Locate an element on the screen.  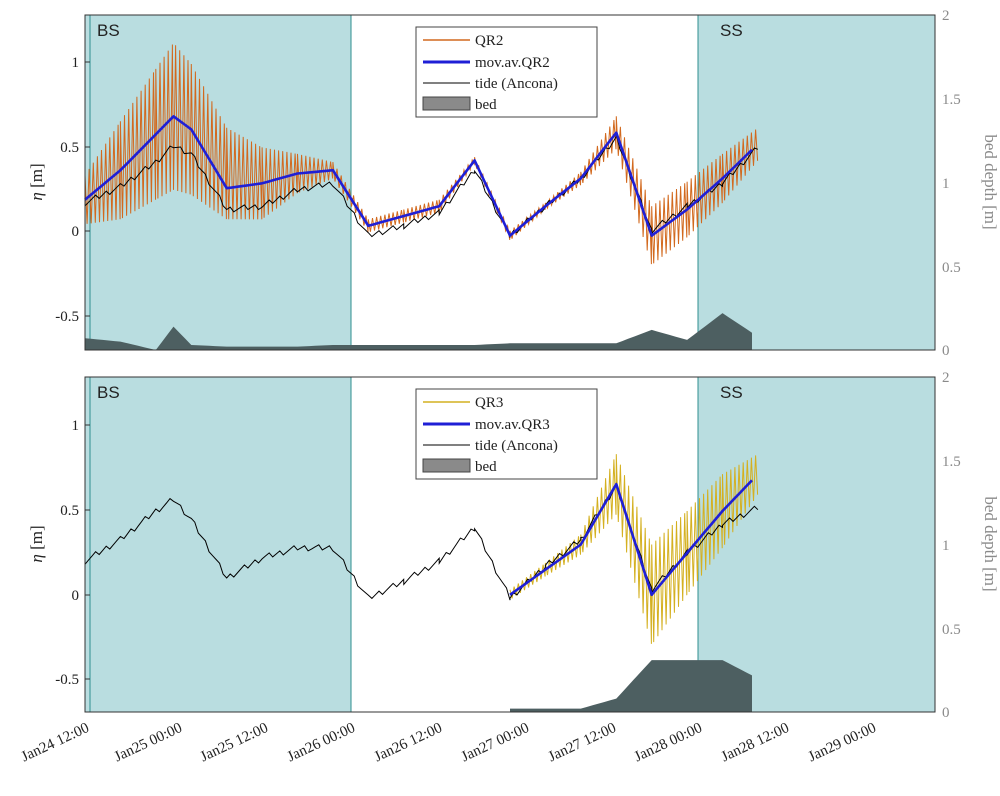
bottom-ytick-right: 1.5 is located at coordinates (951, 462).